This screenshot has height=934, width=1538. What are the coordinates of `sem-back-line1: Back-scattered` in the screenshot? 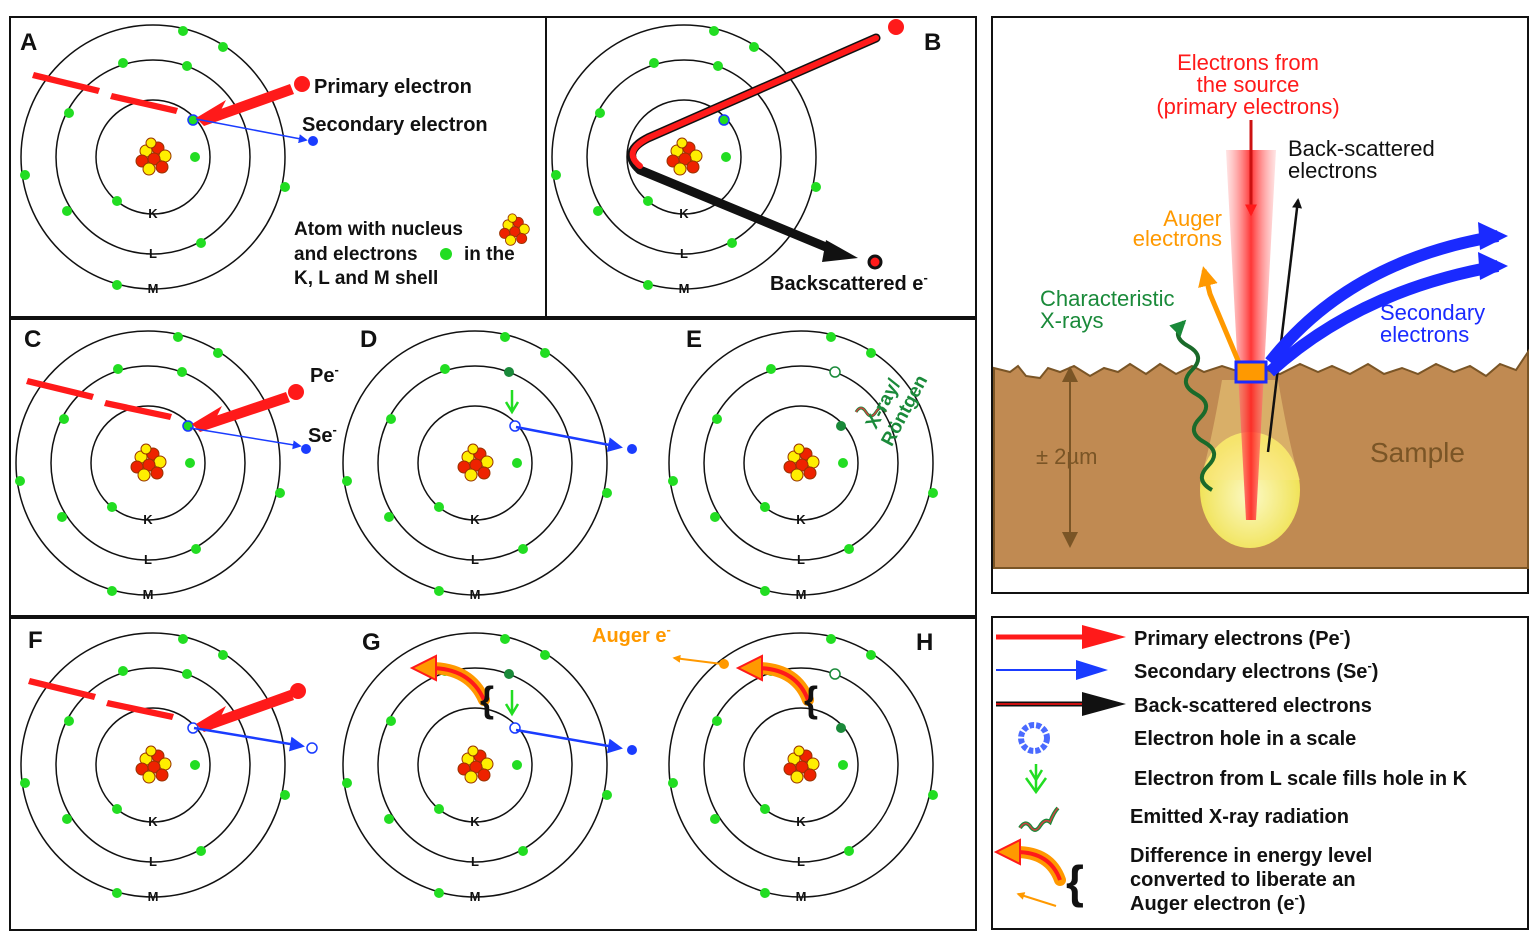 It's located at (1361, 148).